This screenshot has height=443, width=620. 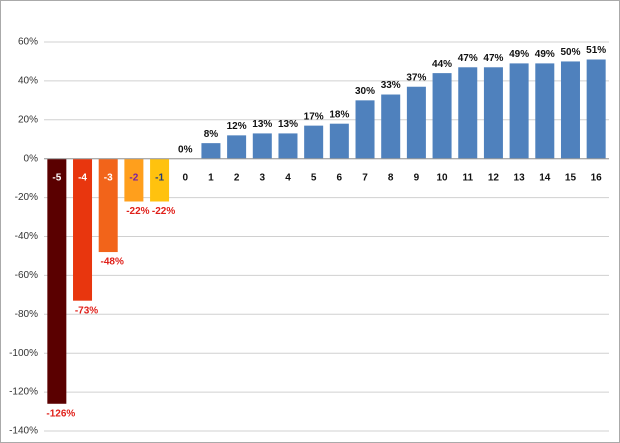 I want to click on x-tick-label: 14, so click(x=545, y=177).